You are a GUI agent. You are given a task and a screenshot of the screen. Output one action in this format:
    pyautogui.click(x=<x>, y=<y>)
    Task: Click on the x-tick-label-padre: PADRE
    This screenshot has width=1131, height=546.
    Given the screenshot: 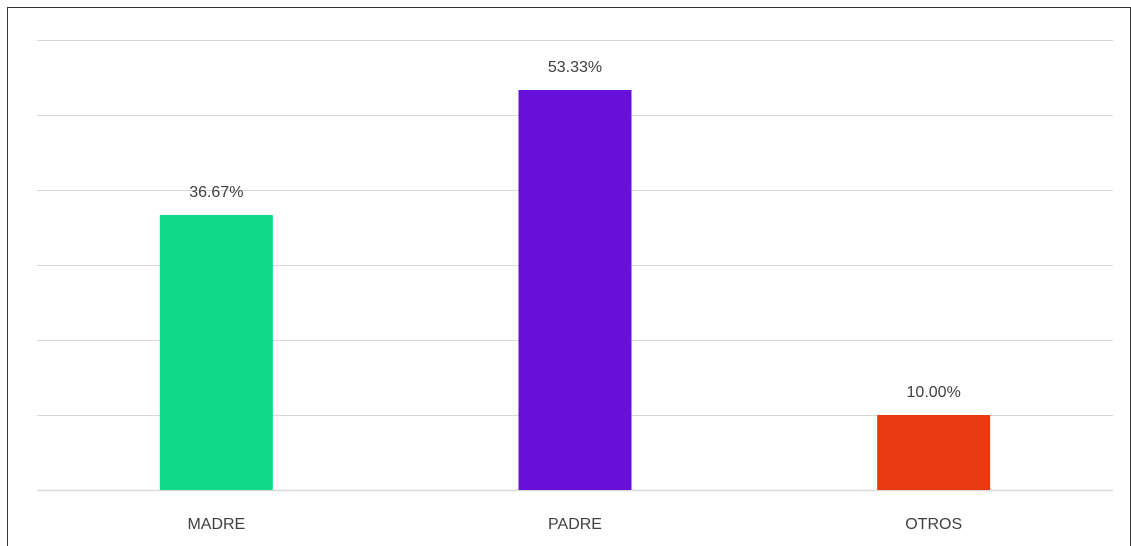 What is the action you would take?
    pyautogui.click(x=575, y=524)
    